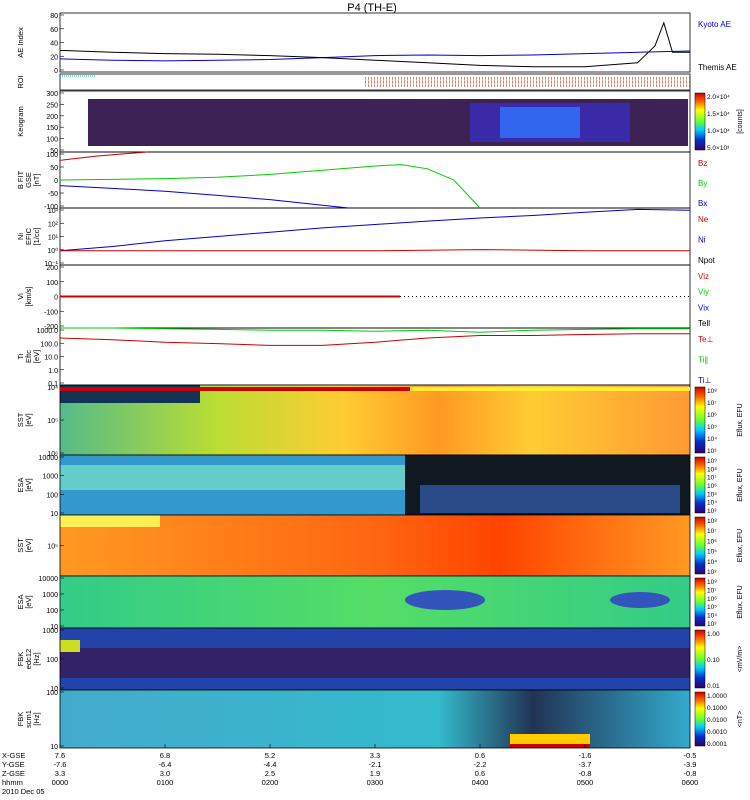 This screenshot has width=750, height=800. Describe the element at coordinates (60, 764) in the screenshot. I see `footer-value: -7.6` at that location.